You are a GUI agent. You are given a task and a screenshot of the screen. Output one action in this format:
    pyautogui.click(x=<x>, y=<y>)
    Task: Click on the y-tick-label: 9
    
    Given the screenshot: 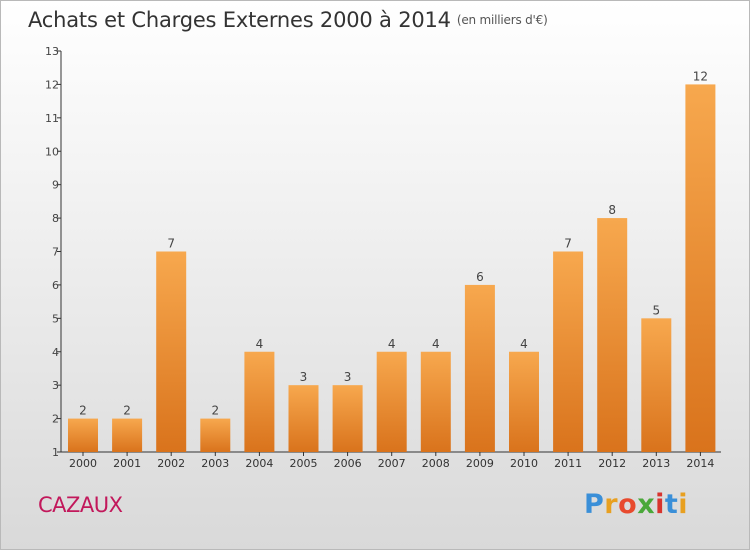 What is the action you would take?
    pyautogui.click(x=55, y=185)
    